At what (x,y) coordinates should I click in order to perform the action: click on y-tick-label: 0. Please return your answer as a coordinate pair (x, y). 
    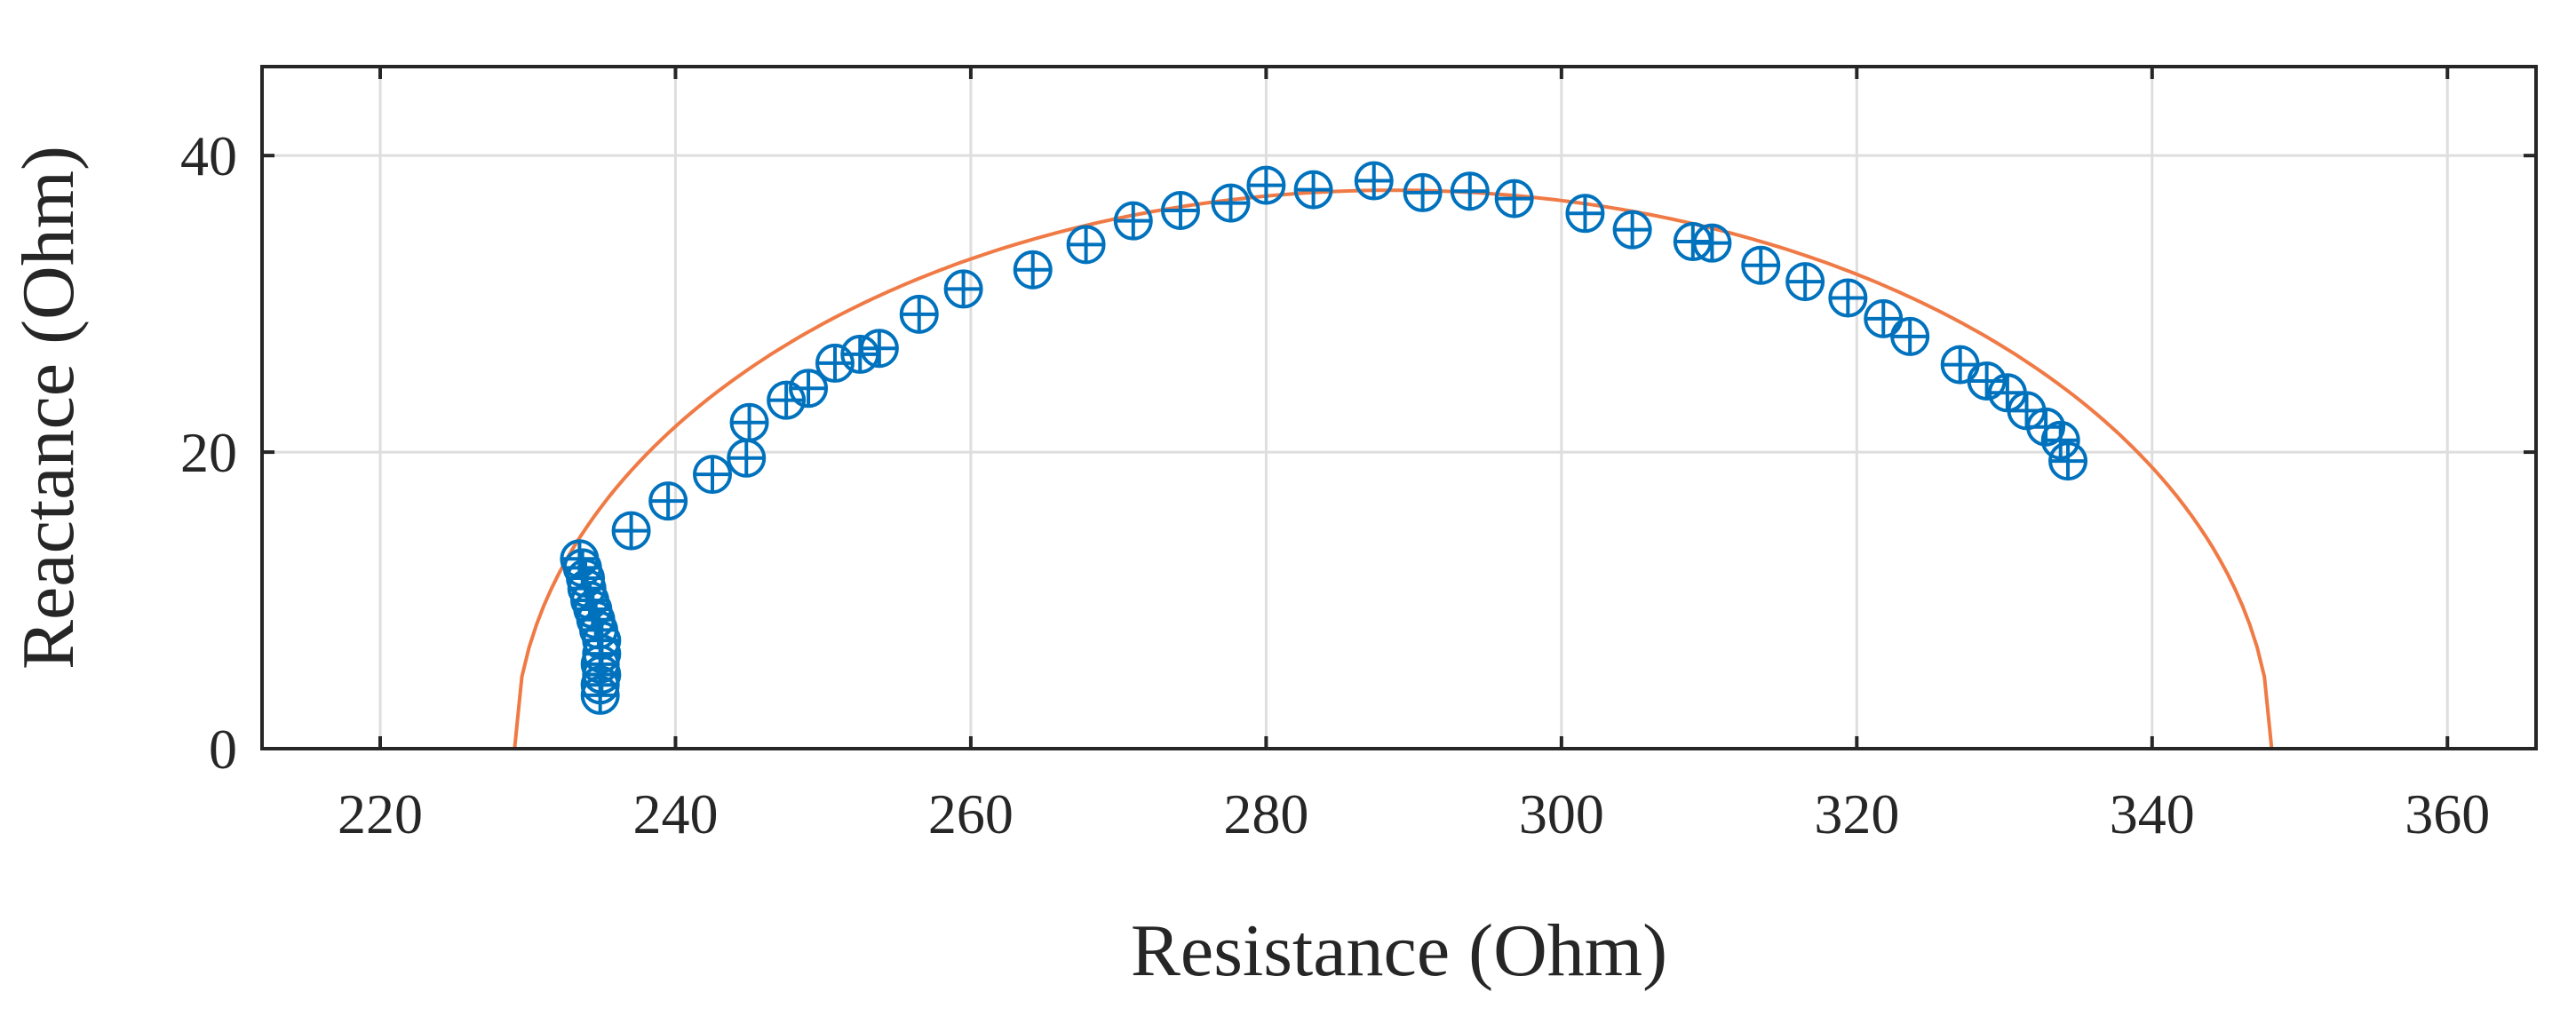
    Looking at the image, I should click on (223, 749).